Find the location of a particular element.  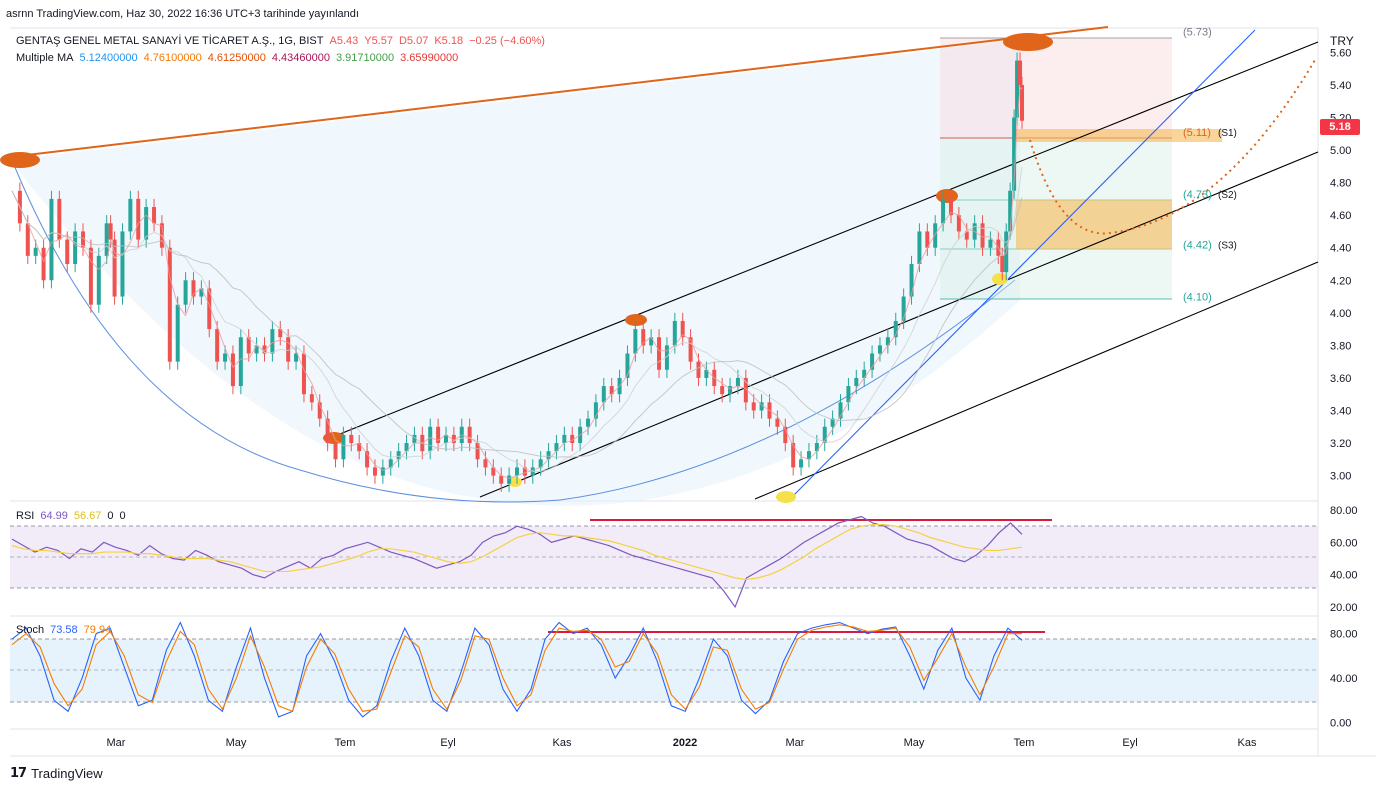

ma-label: Multiple MA is located at coordinates (45, 58).